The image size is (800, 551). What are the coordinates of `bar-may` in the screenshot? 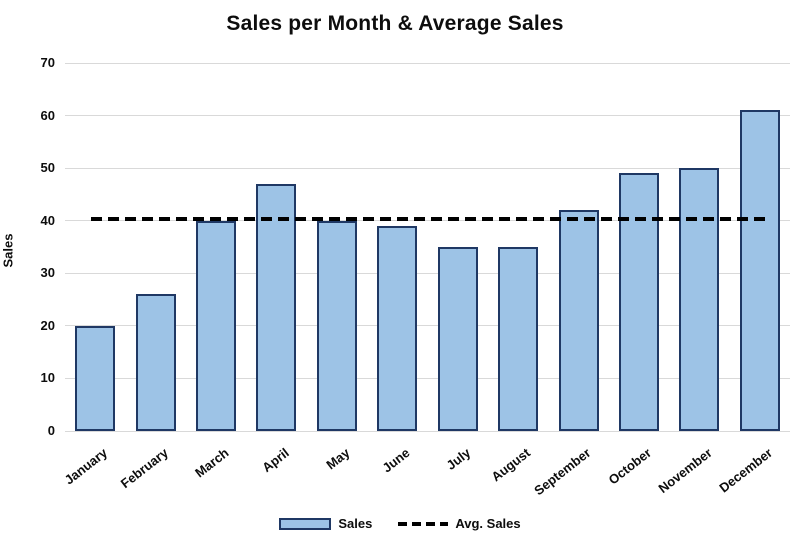 It's located at (336, 325).